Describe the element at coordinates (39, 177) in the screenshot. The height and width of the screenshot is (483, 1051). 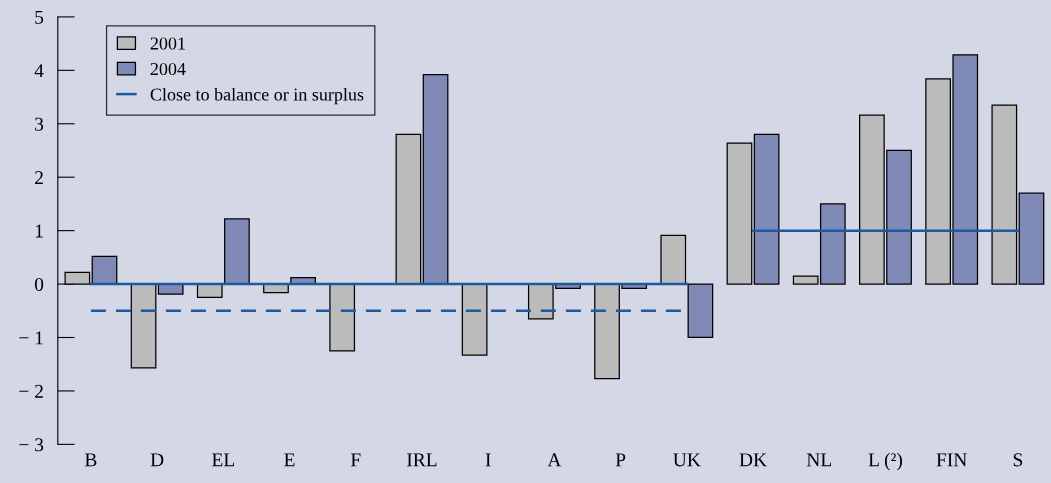
I see `y-tick-label: 2` at that location.